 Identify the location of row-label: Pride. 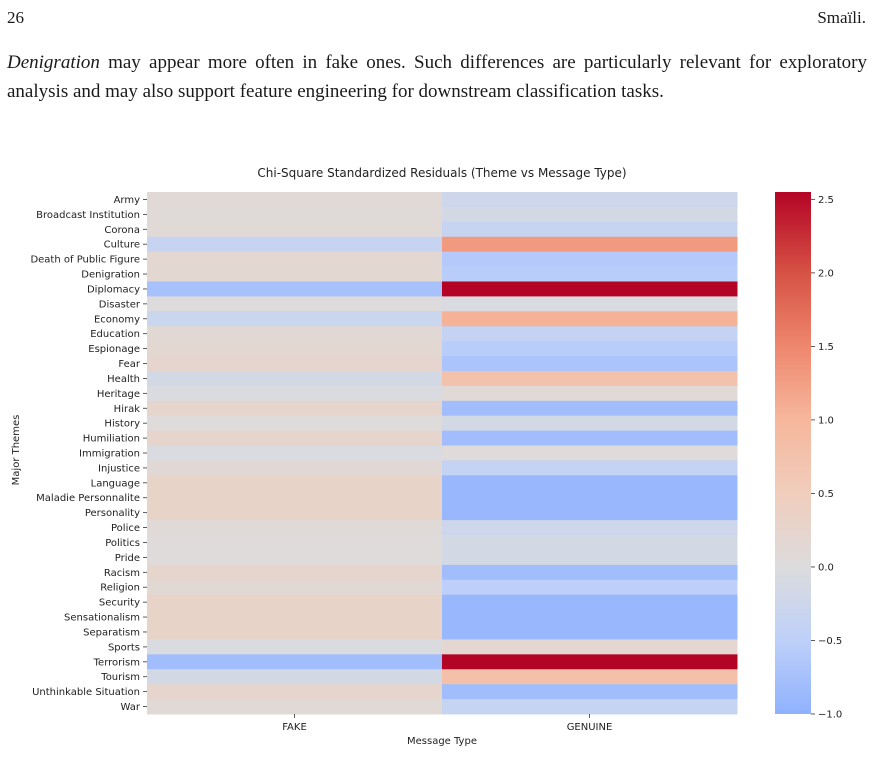
(127, 558).